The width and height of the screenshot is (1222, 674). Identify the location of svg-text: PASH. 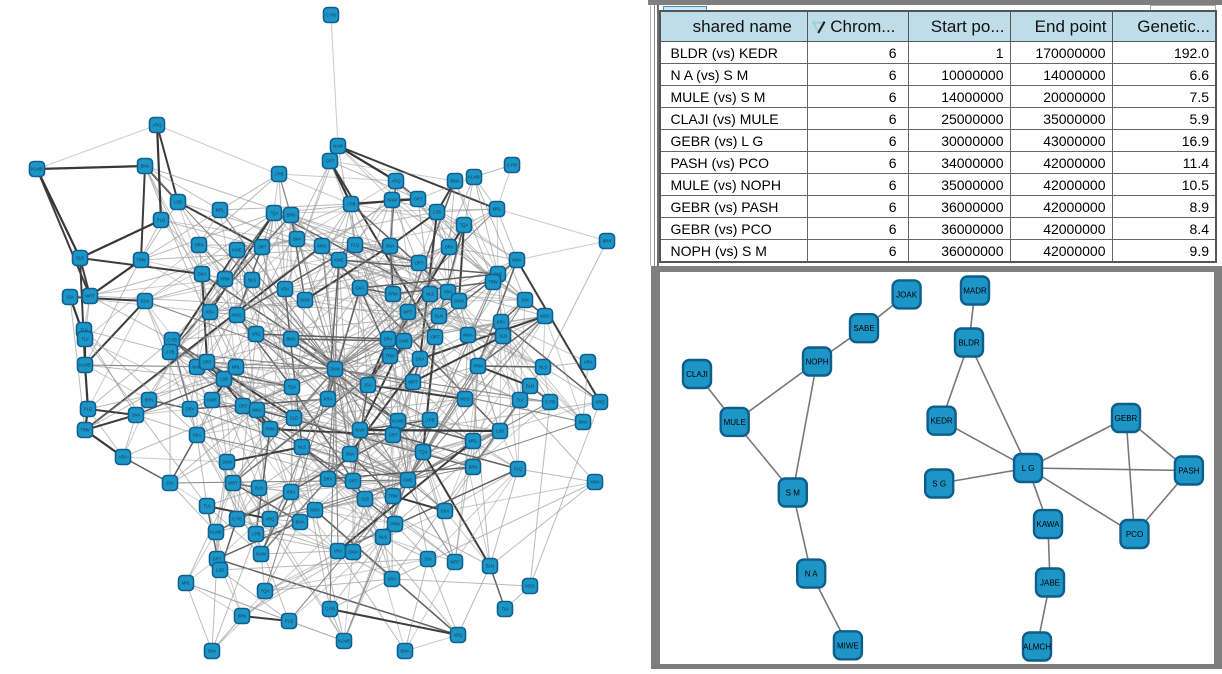
(1188, 470).